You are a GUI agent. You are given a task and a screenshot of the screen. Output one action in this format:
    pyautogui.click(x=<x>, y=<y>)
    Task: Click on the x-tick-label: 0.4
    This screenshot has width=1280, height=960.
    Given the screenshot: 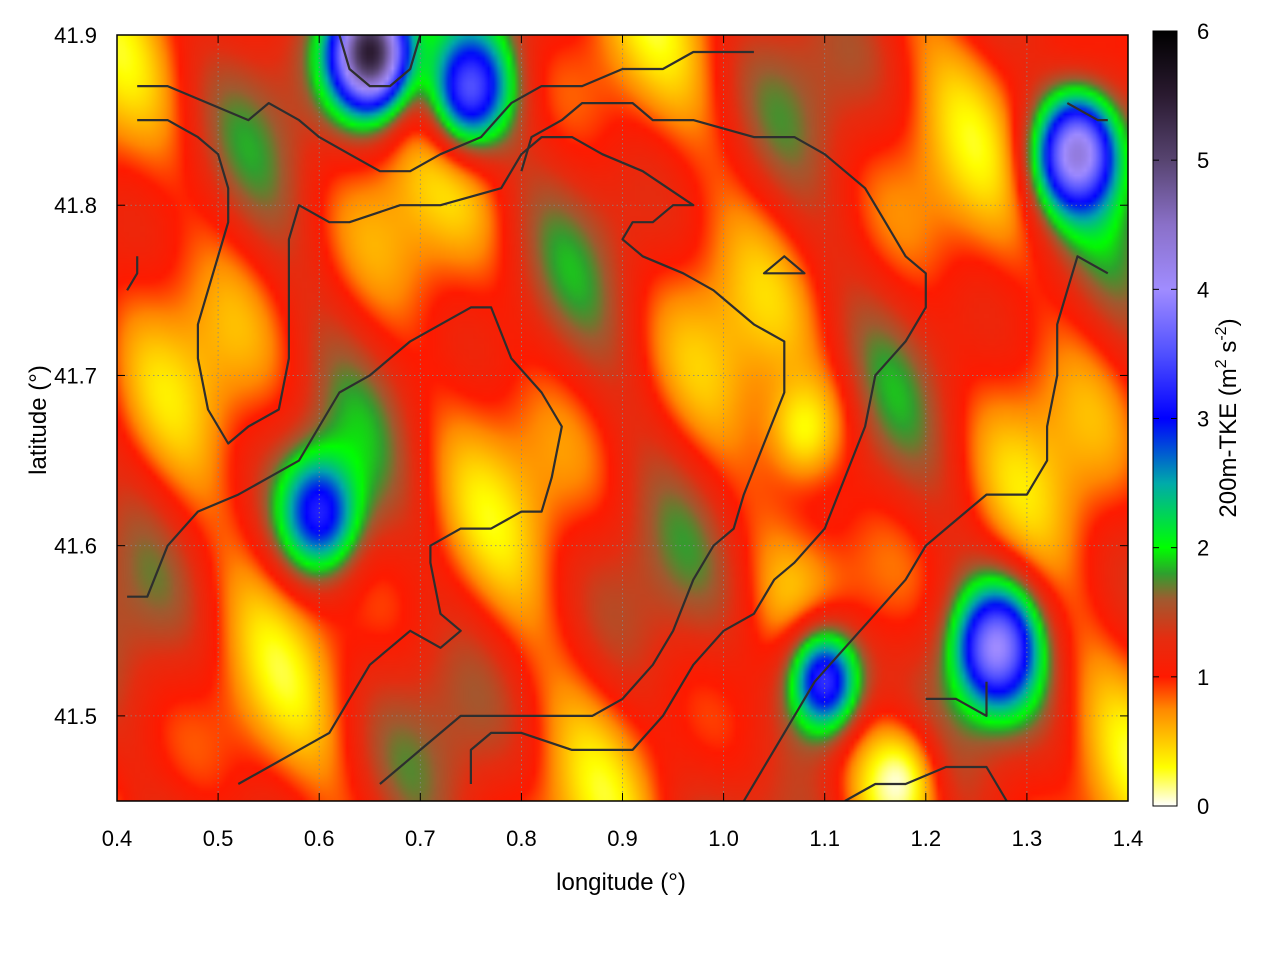 What is the action you would take?
    pyautogui.click(x=117, y=838)
    